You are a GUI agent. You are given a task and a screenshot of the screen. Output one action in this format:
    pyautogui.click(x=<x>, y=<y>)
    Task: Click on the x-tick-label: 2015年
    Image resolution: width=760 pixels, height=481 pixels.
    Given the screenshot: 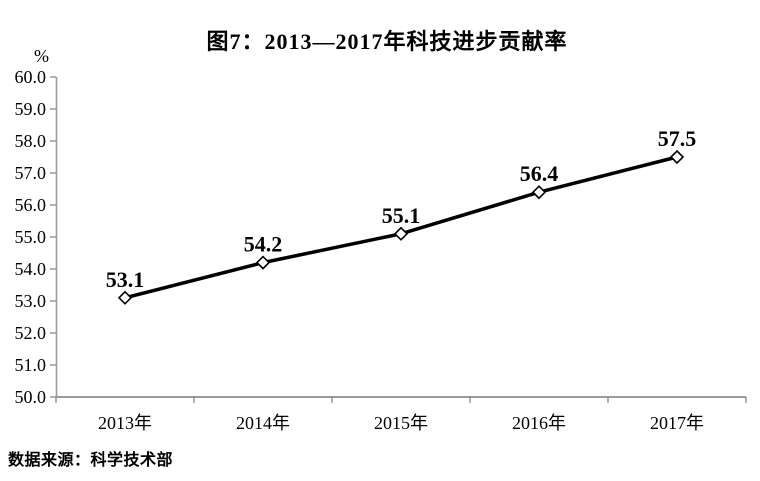 What is the action you would take?
    pyautogui.click(x=401, y=423)
    